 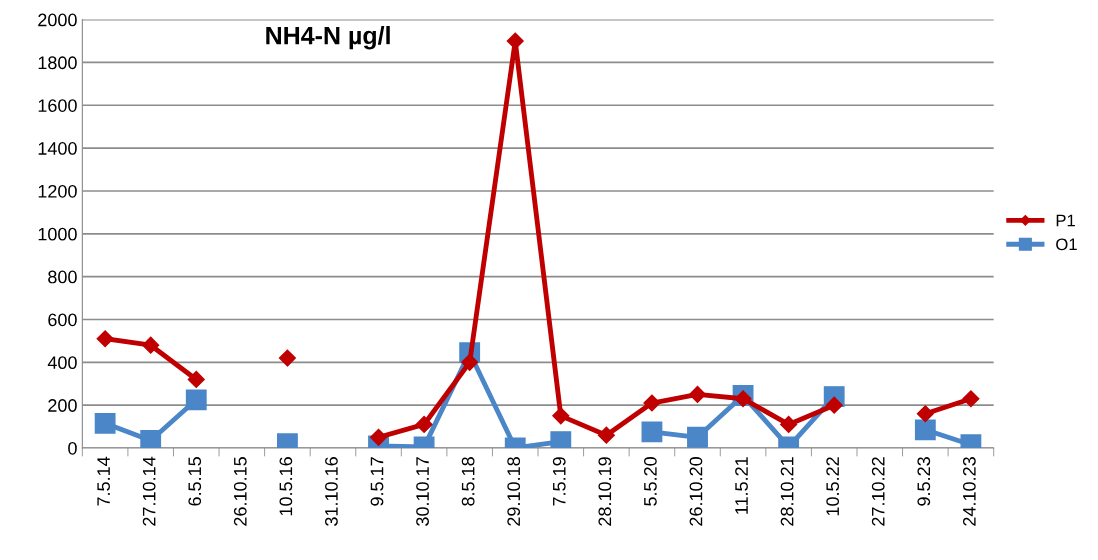 What do you see at coordinates (72, 448) in the screenshot?
I see `y-tick-label: 0` at bounding box center [72, 448].